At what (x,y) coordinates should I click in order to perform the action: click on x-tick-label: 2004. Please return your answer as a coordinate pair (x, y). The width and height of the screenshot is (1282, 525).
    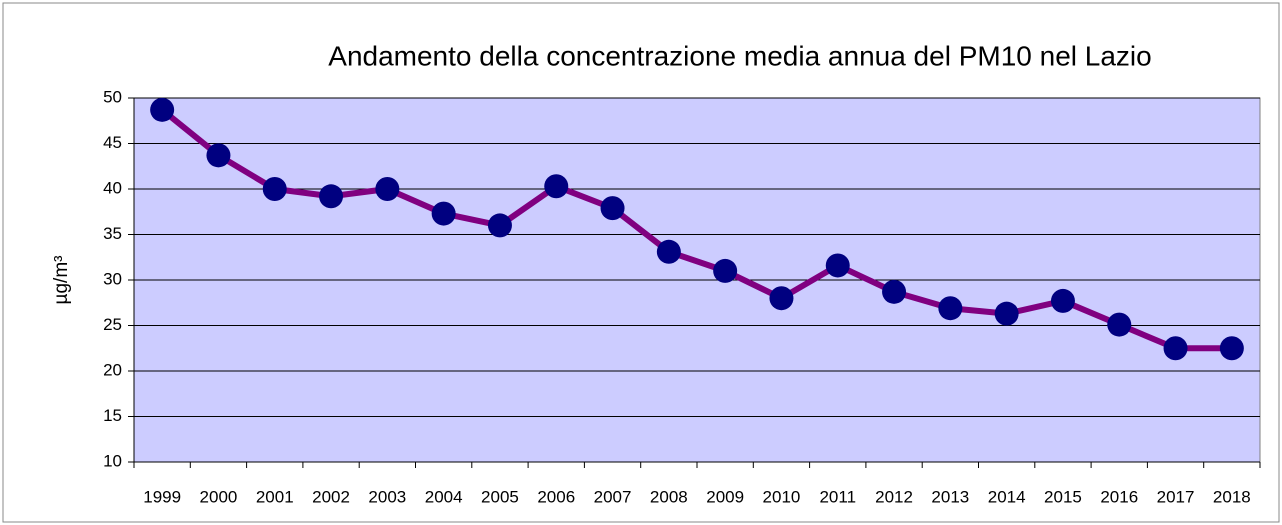
    Looking at the image, I should click on (444, 496).